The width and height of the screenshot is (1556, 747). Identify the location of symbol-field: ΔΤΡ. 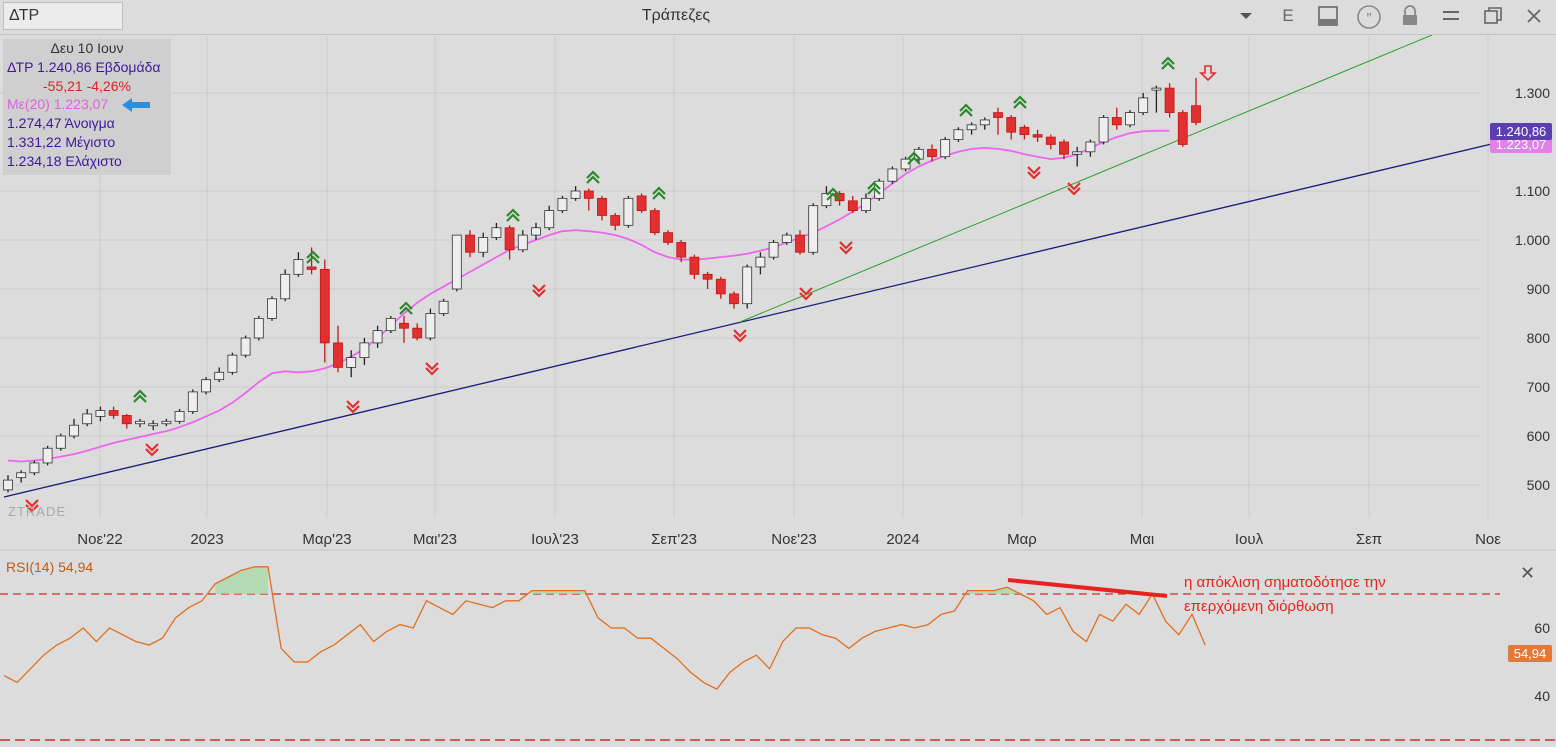
(63, 16).